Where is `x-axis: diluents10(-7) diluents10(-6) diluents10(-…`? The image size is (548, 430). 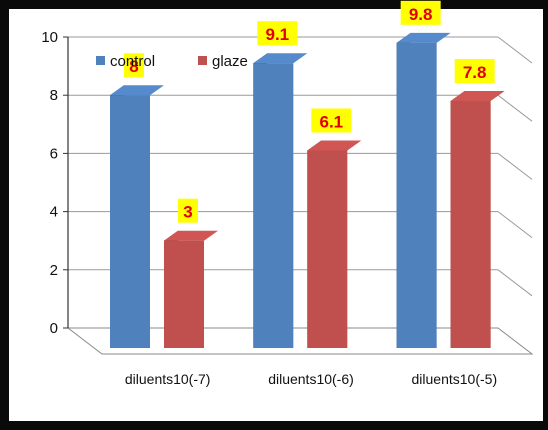 x-axis: diluents10(-7) diluents10(-6) diluents10(-… is located at coordinates (311, 379).